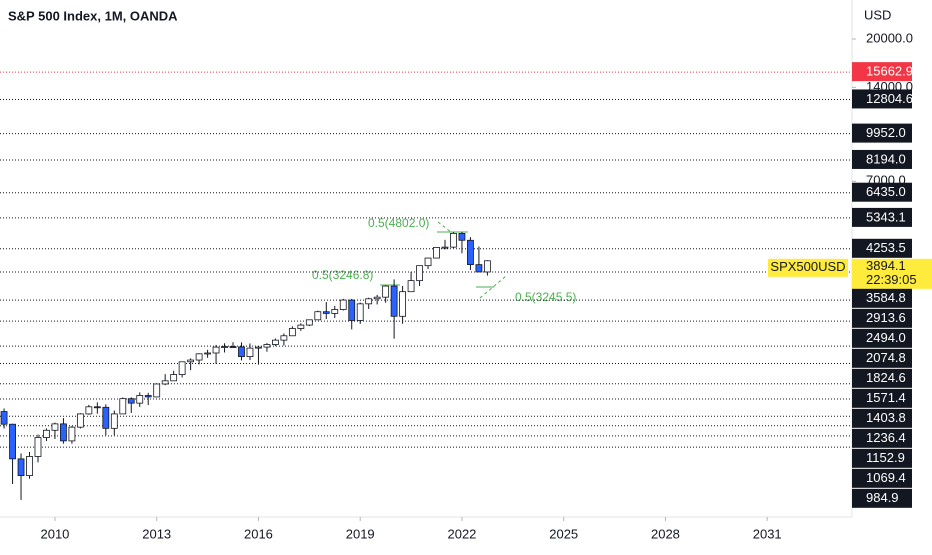  I want to click on level-label: 1571.4, so click(886, 397).